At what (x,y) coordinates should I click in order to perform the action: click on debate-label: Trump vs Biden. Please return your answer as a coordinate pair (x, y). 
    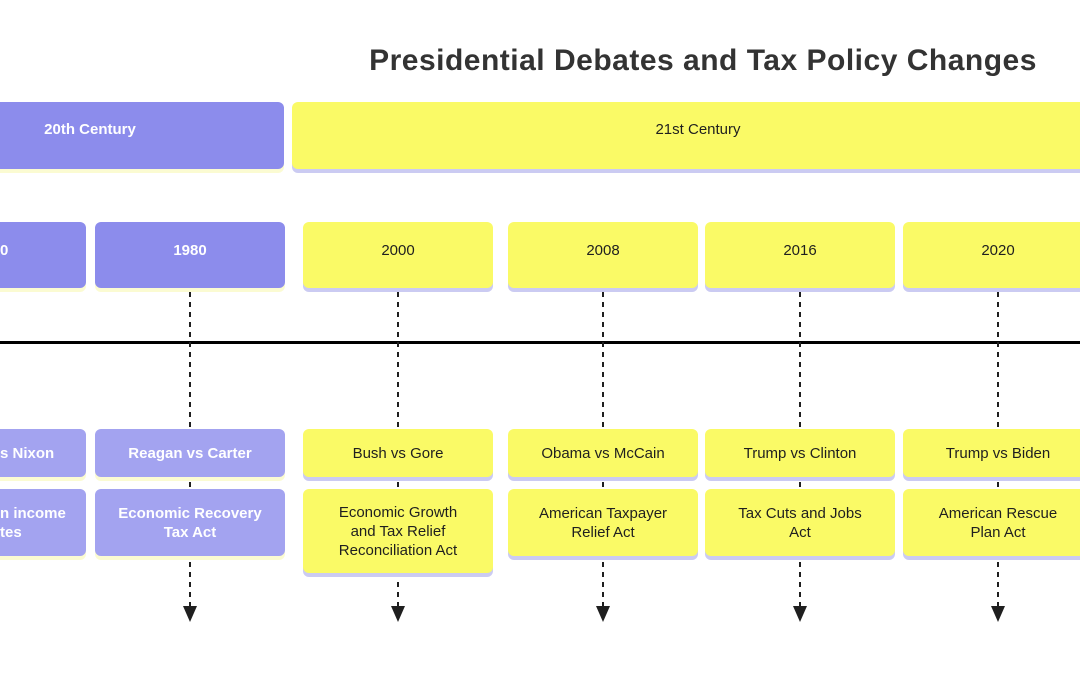
    Looking at the image, I should click on (998, 453).